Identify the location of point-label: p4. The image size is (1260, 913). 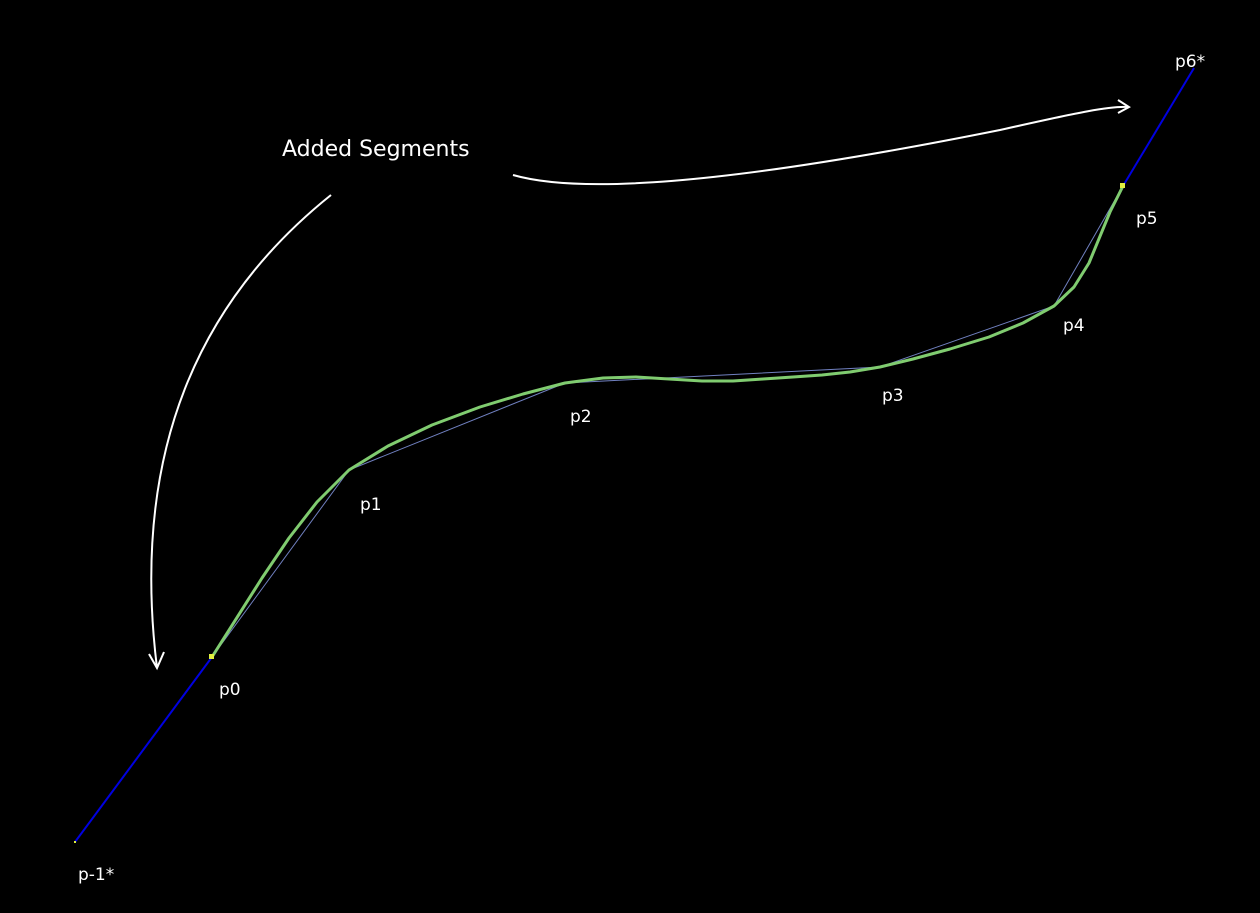
(1074, 326).